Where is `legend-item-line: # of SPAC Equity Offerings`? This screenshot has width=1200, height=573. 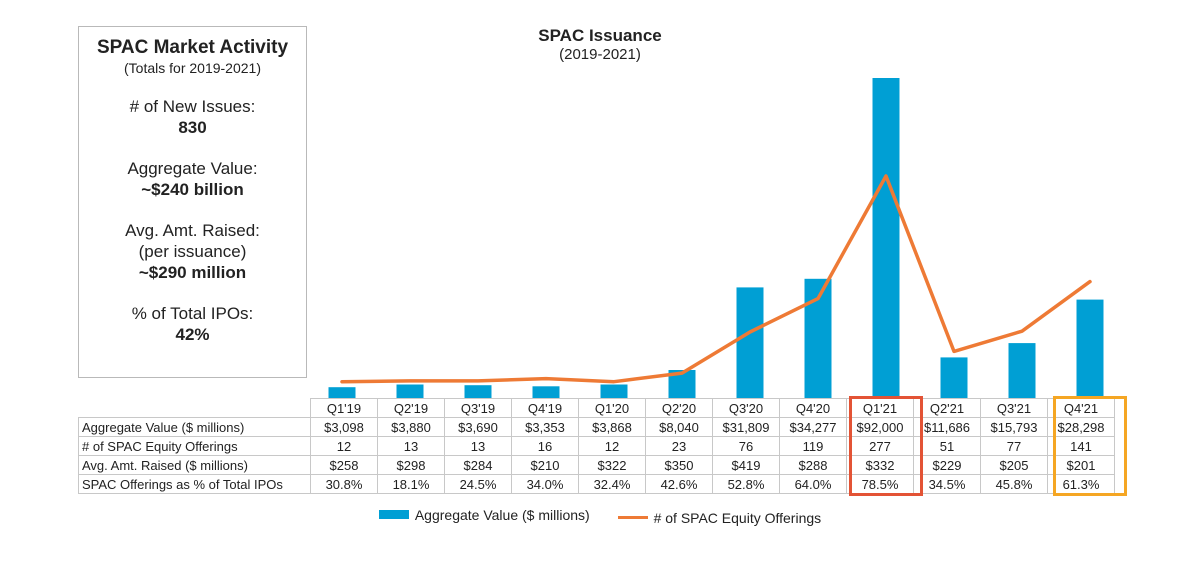 legend-item-line: # of SPAC Equity Offerings is located at coordinates (719, 517).